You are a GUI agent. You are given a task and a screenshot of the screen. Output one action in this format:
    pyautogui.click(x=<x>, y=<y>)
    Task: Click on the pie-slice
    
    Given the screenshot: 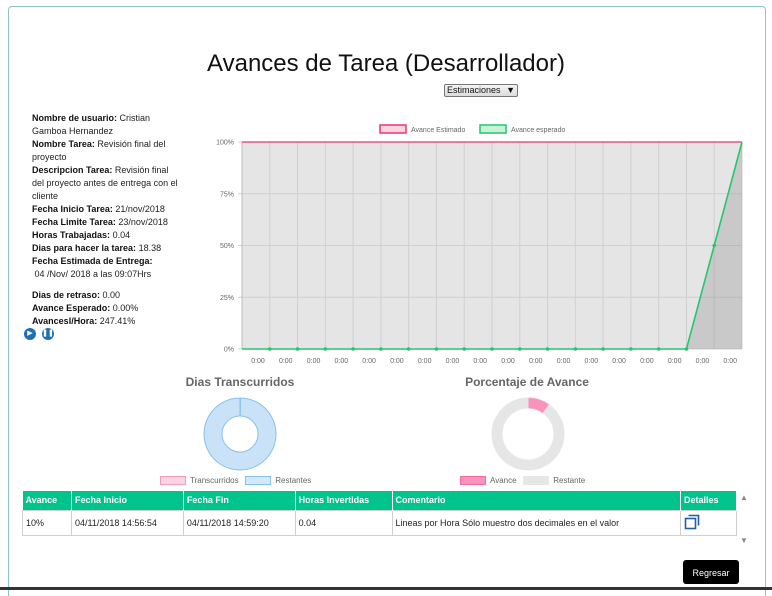 What is the action you would take?
    pyautogui.click(x=240, y=434)
    